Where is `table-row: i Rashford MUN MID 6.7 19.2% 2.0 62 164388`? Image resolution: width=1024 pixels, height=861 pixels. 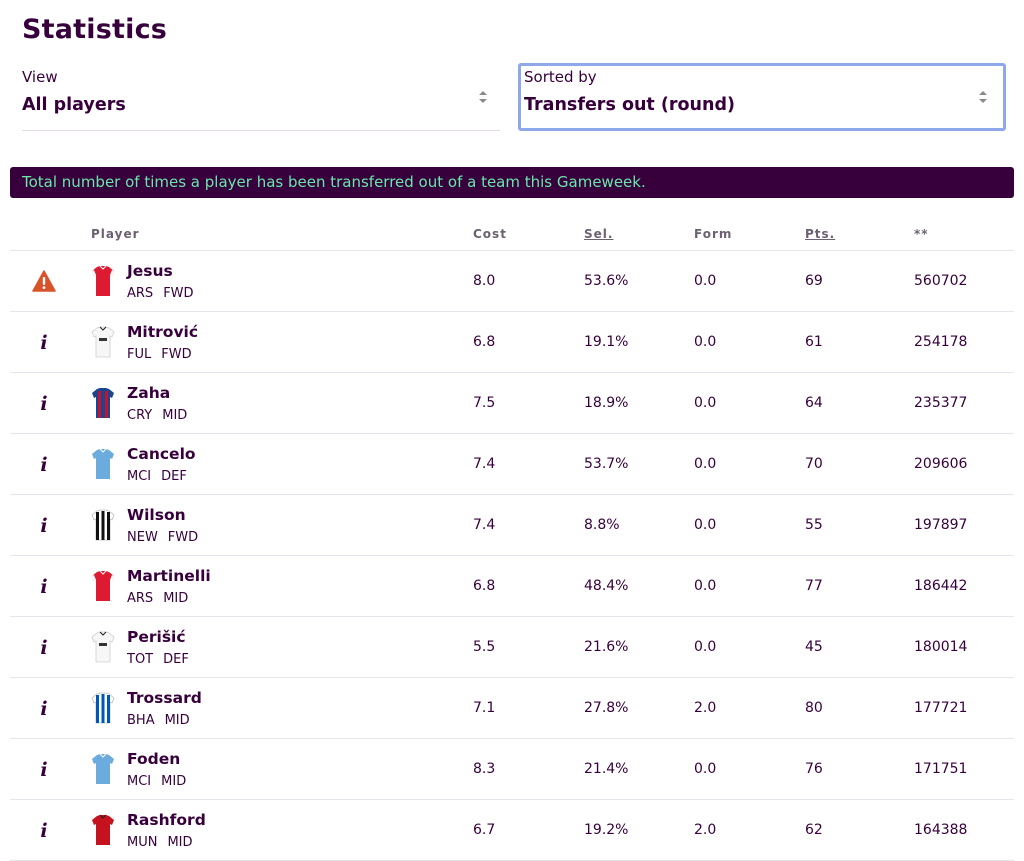 table-row: i Rashford MUN MID 6.7 19.2% 2.0 62 164388 is located at coordinates (512, 830).